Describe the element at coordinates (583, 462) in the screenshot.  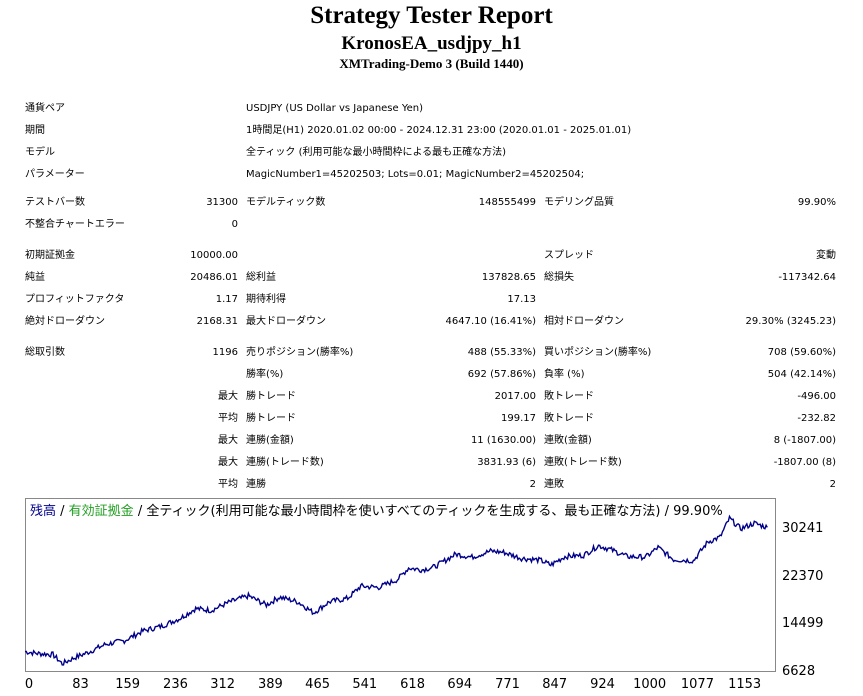
I see `max-consec-loss-label: 連敗(トレード数)` at that location.